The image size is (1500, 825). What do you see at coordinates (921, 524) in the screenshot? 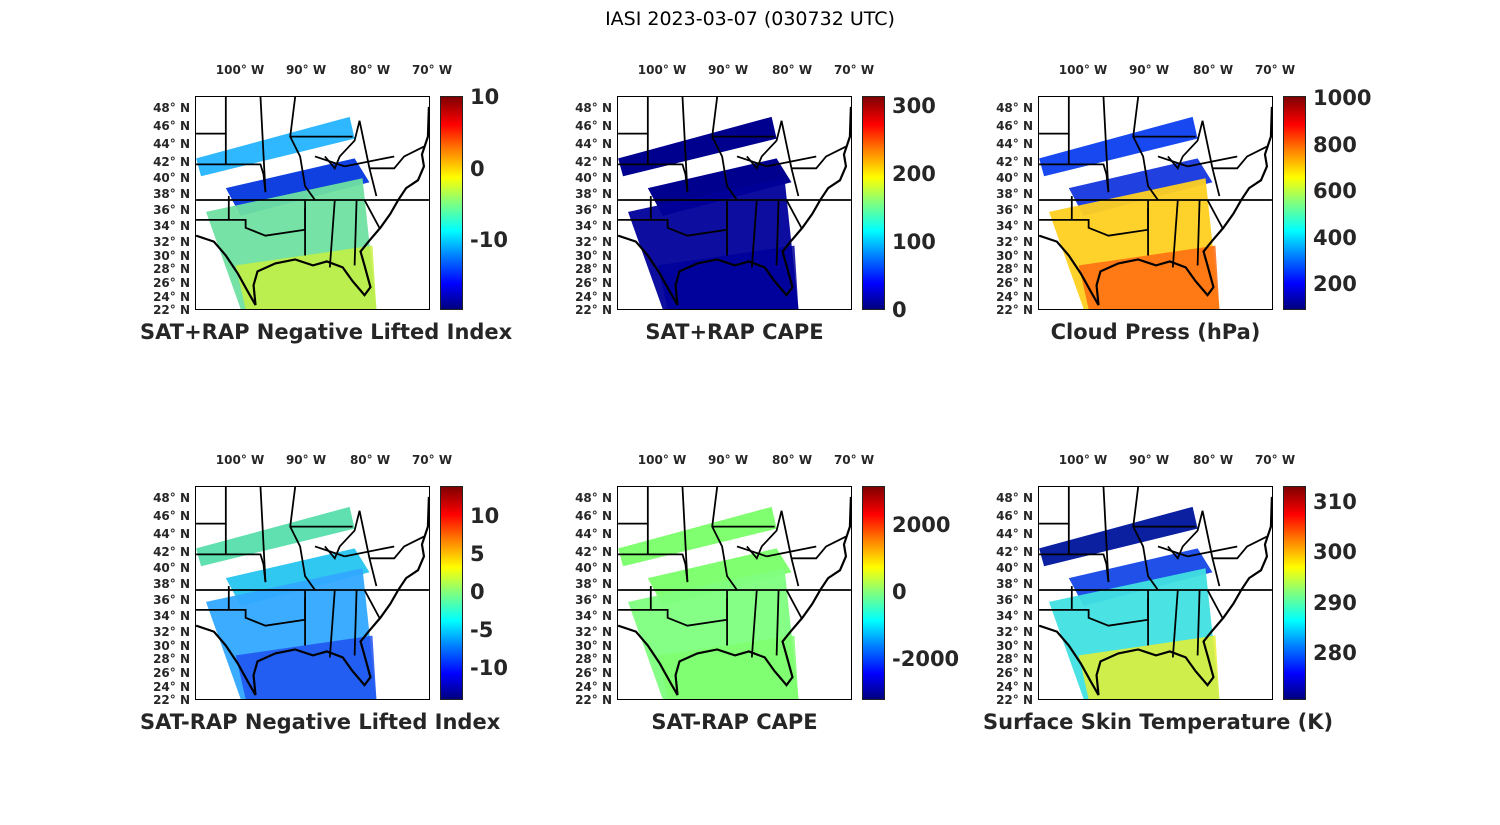
I see `colorbar-tick-label: 2000` at bounding box center [921, 524].